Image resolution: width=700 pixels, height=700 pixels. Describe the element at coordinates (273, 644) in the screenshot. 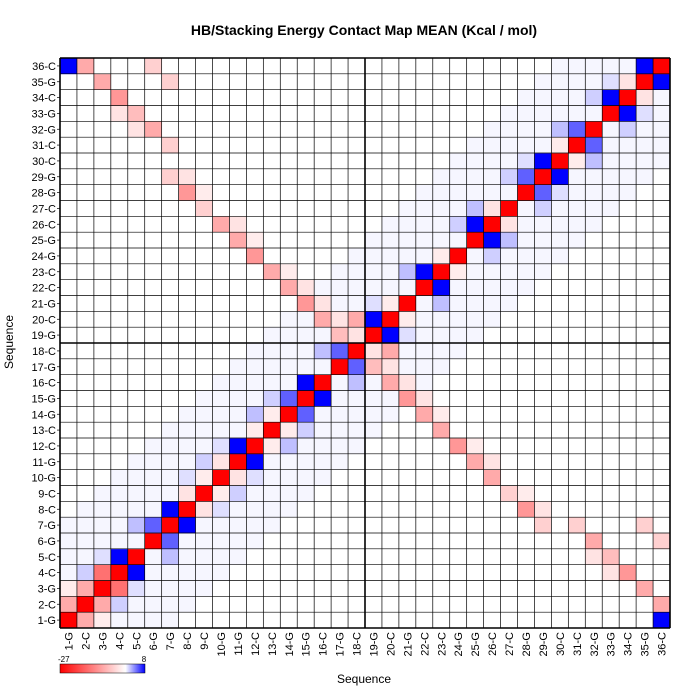

I see `x-tick-label: 13-C` at that location.